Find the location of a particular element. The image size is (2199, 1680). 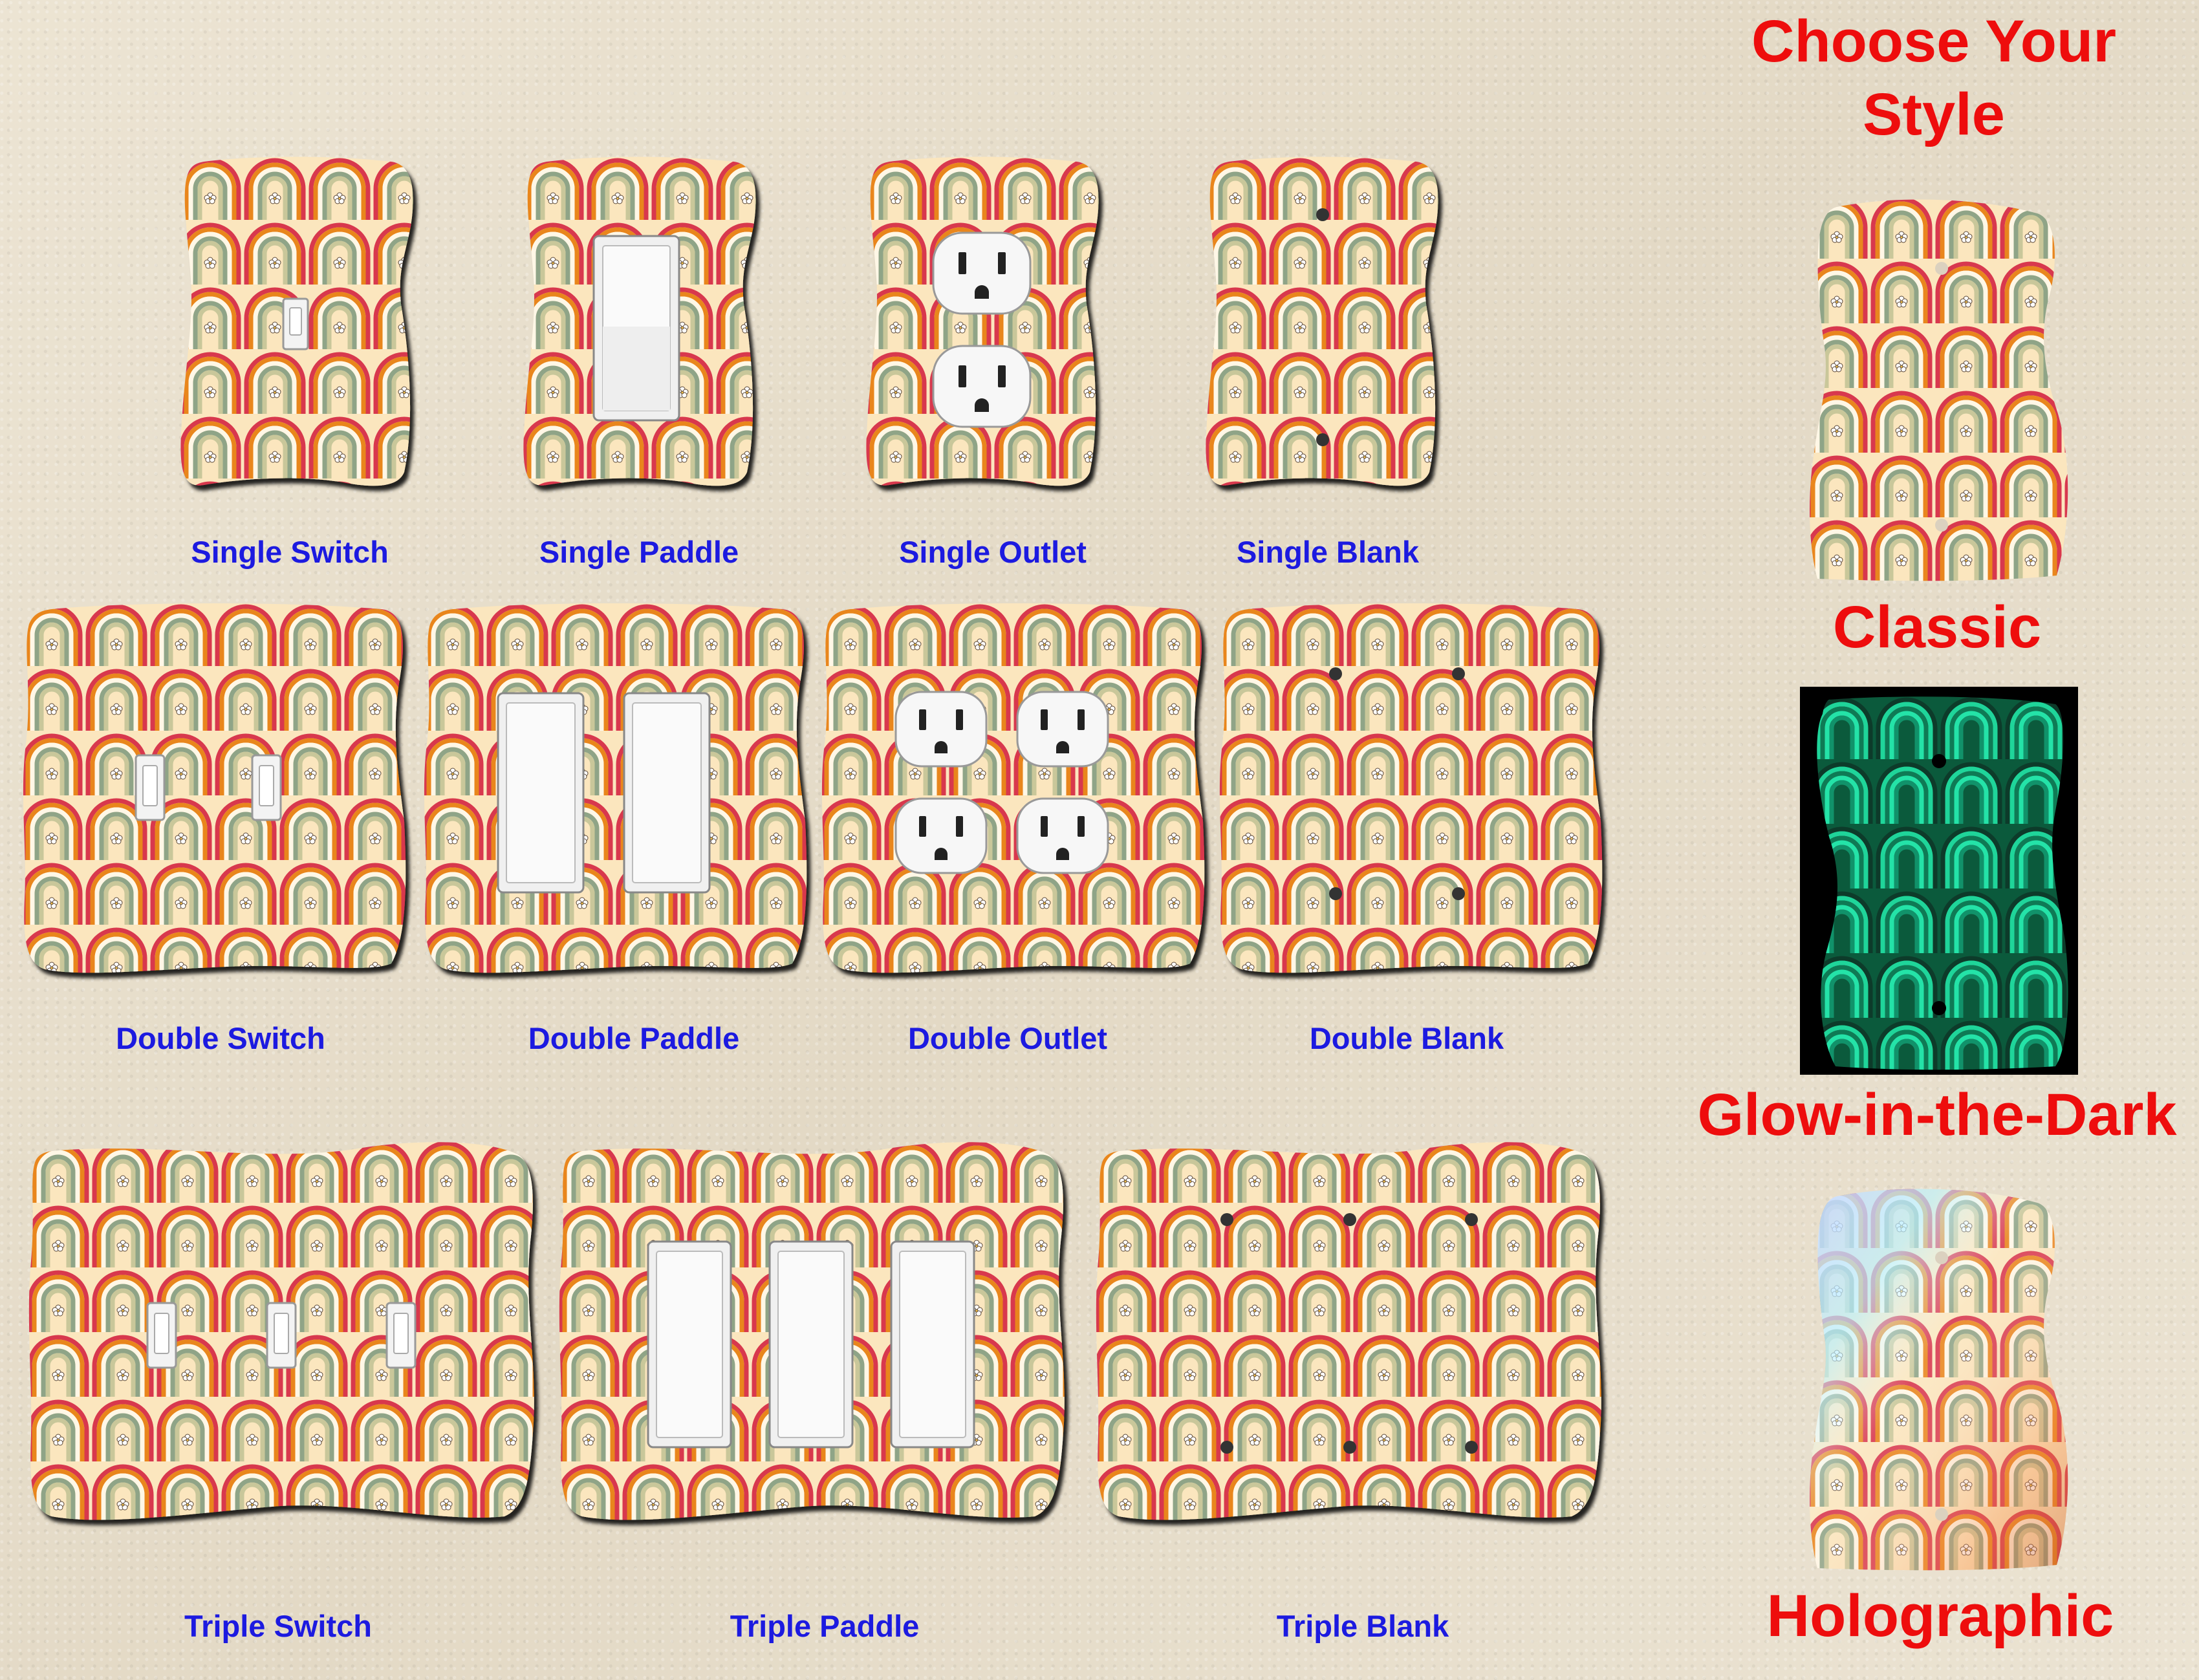

plate-label: Double Outlet is located at coordinates (1007, 1038).